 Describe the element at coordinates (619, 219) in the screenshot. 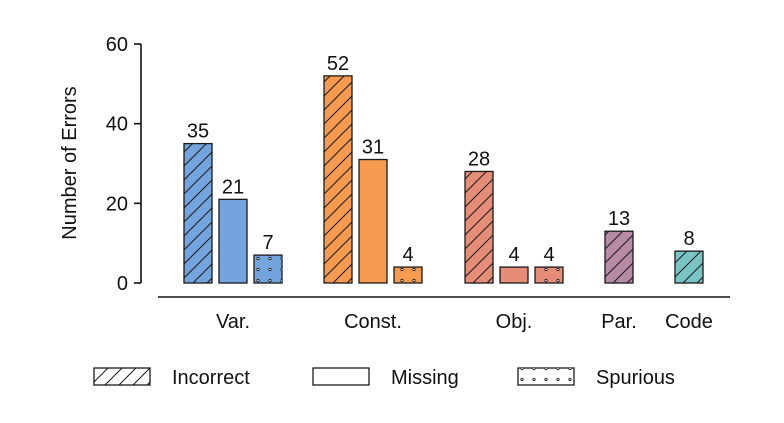

I see `bar-value-label: 13` at that location.